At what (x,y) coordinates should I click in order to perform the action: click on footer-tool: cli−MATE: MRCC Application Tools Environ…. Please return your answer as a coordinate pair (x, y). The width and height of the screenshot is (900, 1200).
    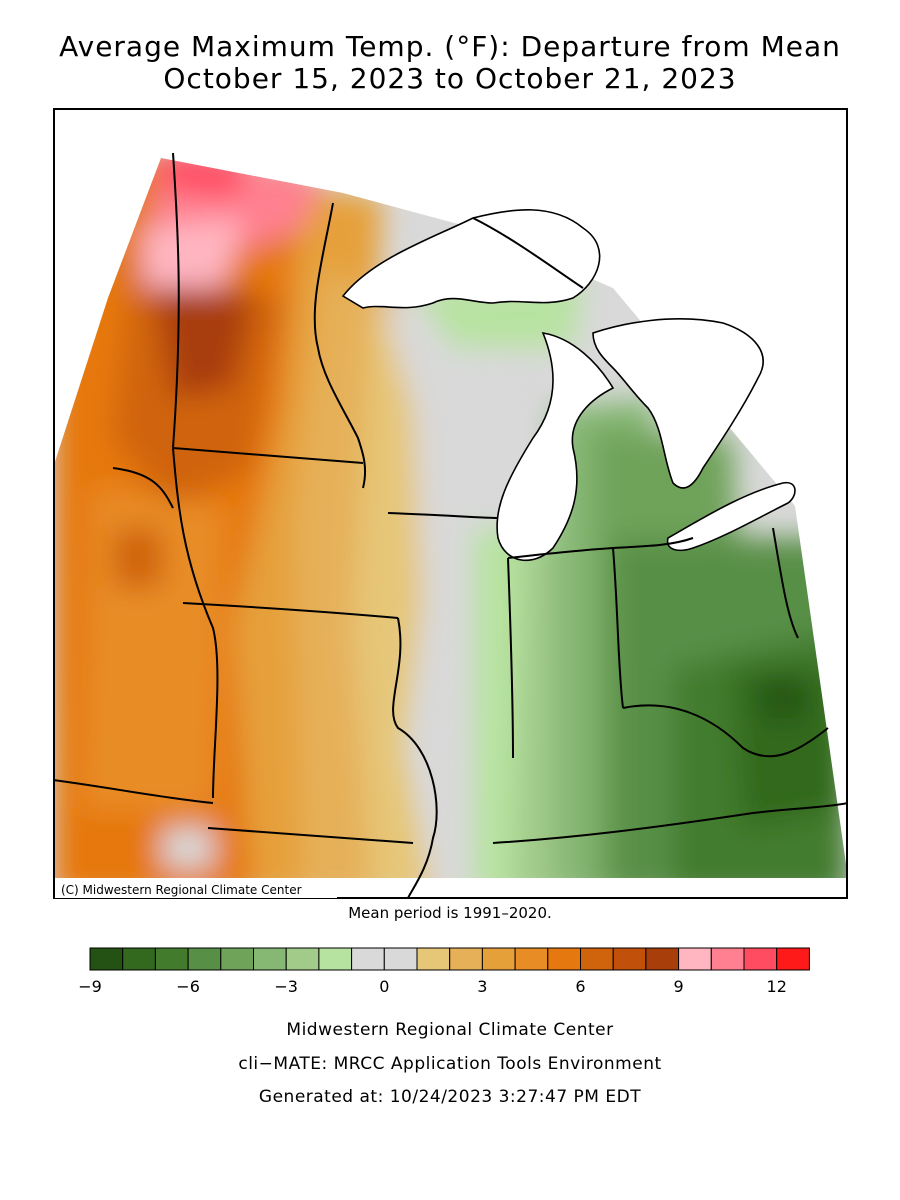
    Looking at the image, I should click on (450, 1064).